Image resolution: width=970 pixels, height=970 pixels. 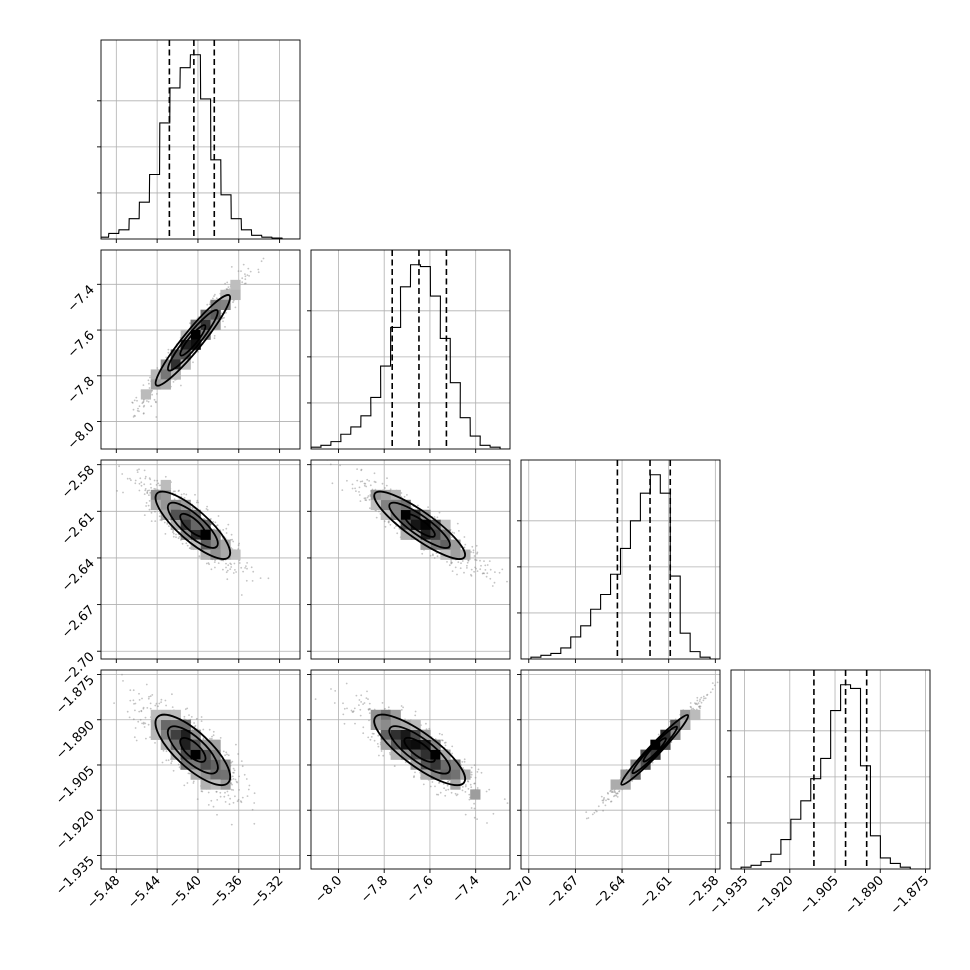 What do you see at coordinates (78, 575) in the screenshot?
I see `y-tick-label: −2.64` at bounding box center [78, 575].